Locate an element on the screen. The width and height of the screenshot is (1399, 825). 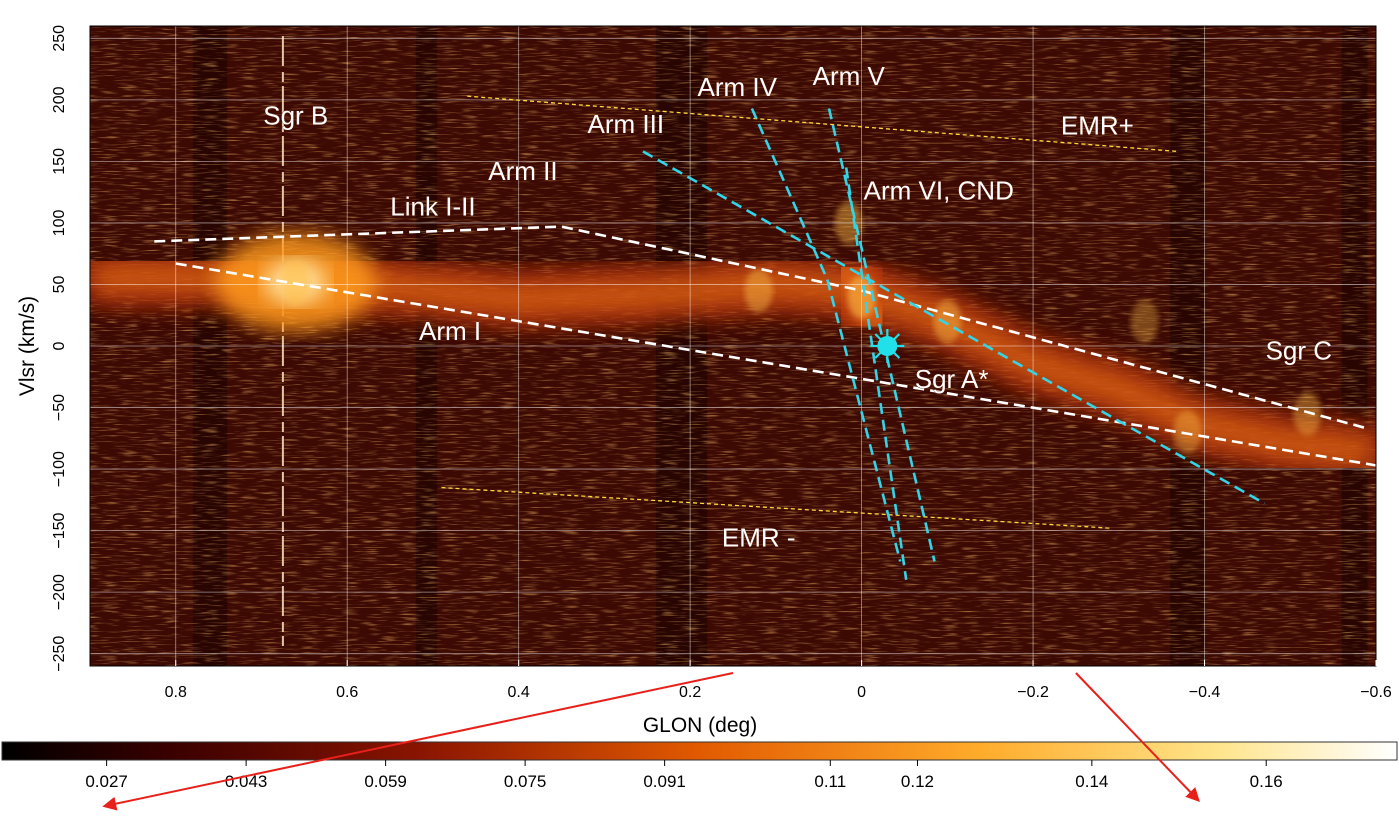
annotation-label: Arm V is located at coordinates (849, 76).